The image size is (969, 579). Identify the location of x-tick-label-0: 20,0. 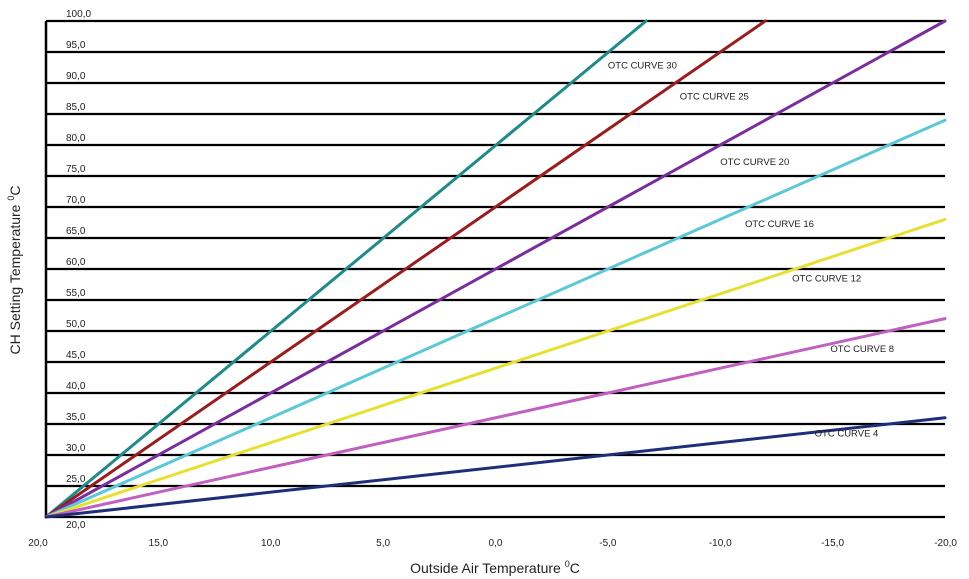
(38, 543).